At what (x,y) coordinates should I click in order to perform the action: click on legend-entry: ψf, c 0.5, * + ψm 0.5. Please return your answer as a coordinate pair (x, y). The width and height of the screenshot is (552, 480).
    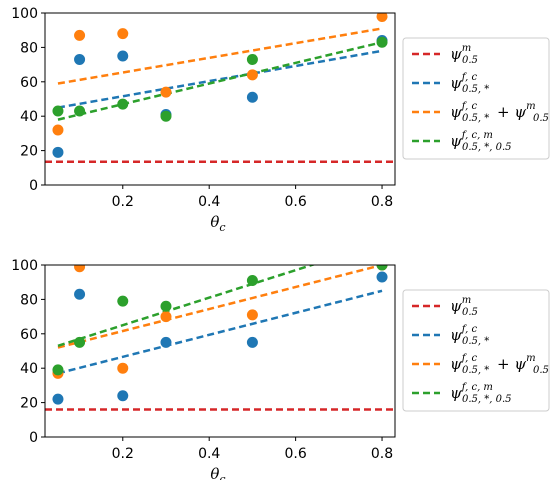
    Looking at the image, I should click on (480, 112).